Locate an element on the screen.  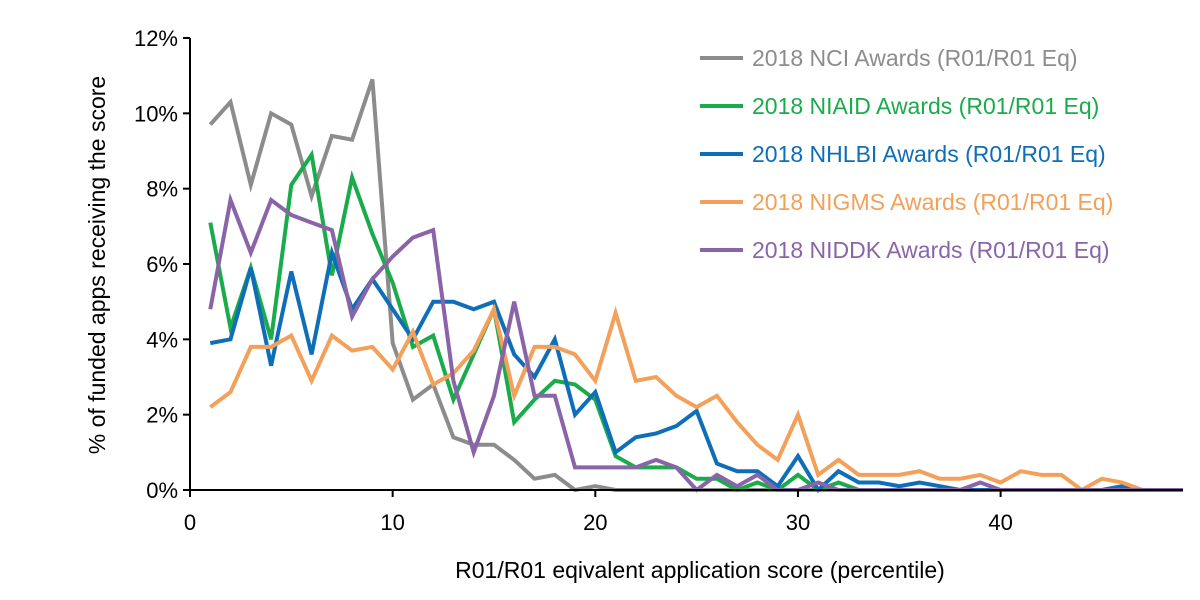
legend-label: 2018 NIGMS Awards (R01/R01 Eq) is located at coordinates (932, 202).